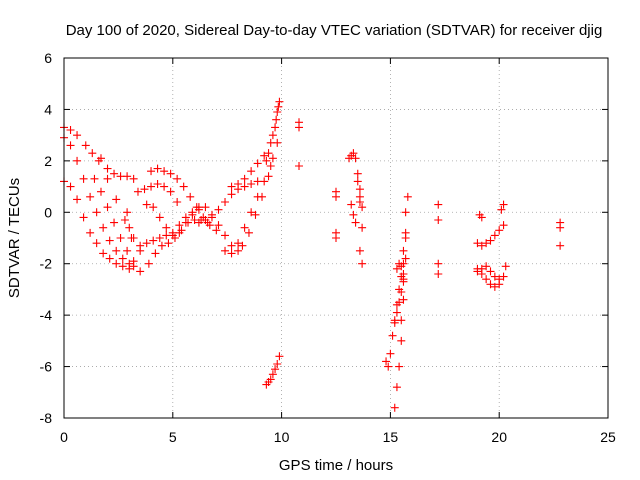 This screenshot has width=640, height=480. I want to click on y-tick-label: -2, so click(46, 264).